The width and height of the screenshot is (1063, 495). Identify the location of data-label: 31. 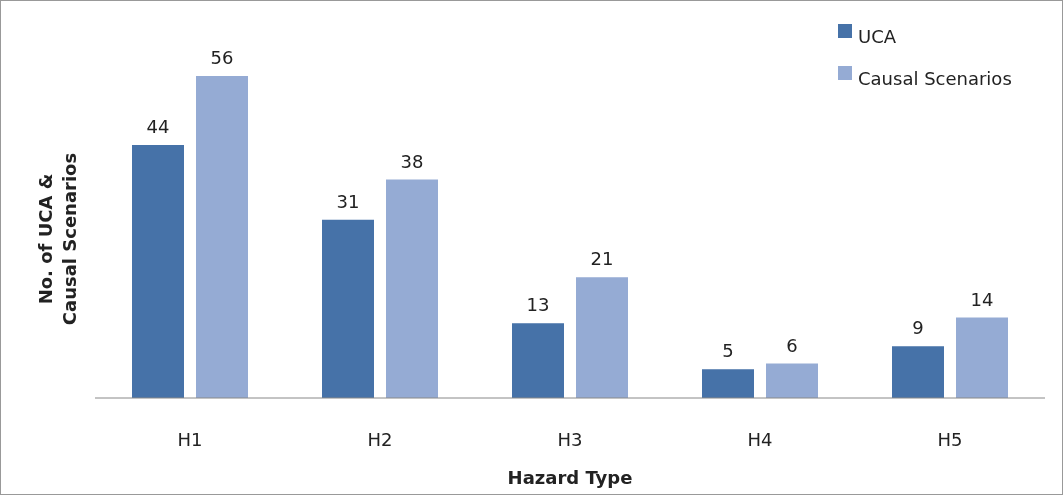
(348, 201).